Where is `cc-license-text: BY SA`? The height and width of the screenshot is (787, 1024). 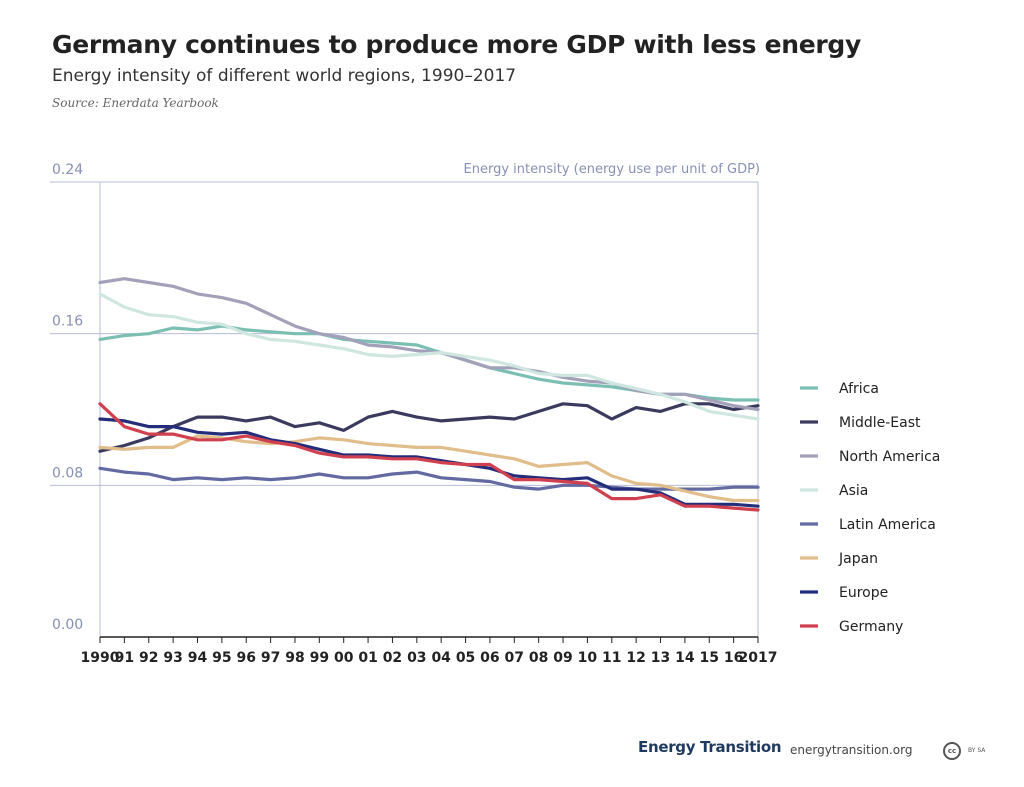 cc-license-text: BY SA is located at coordinates (977, 750).